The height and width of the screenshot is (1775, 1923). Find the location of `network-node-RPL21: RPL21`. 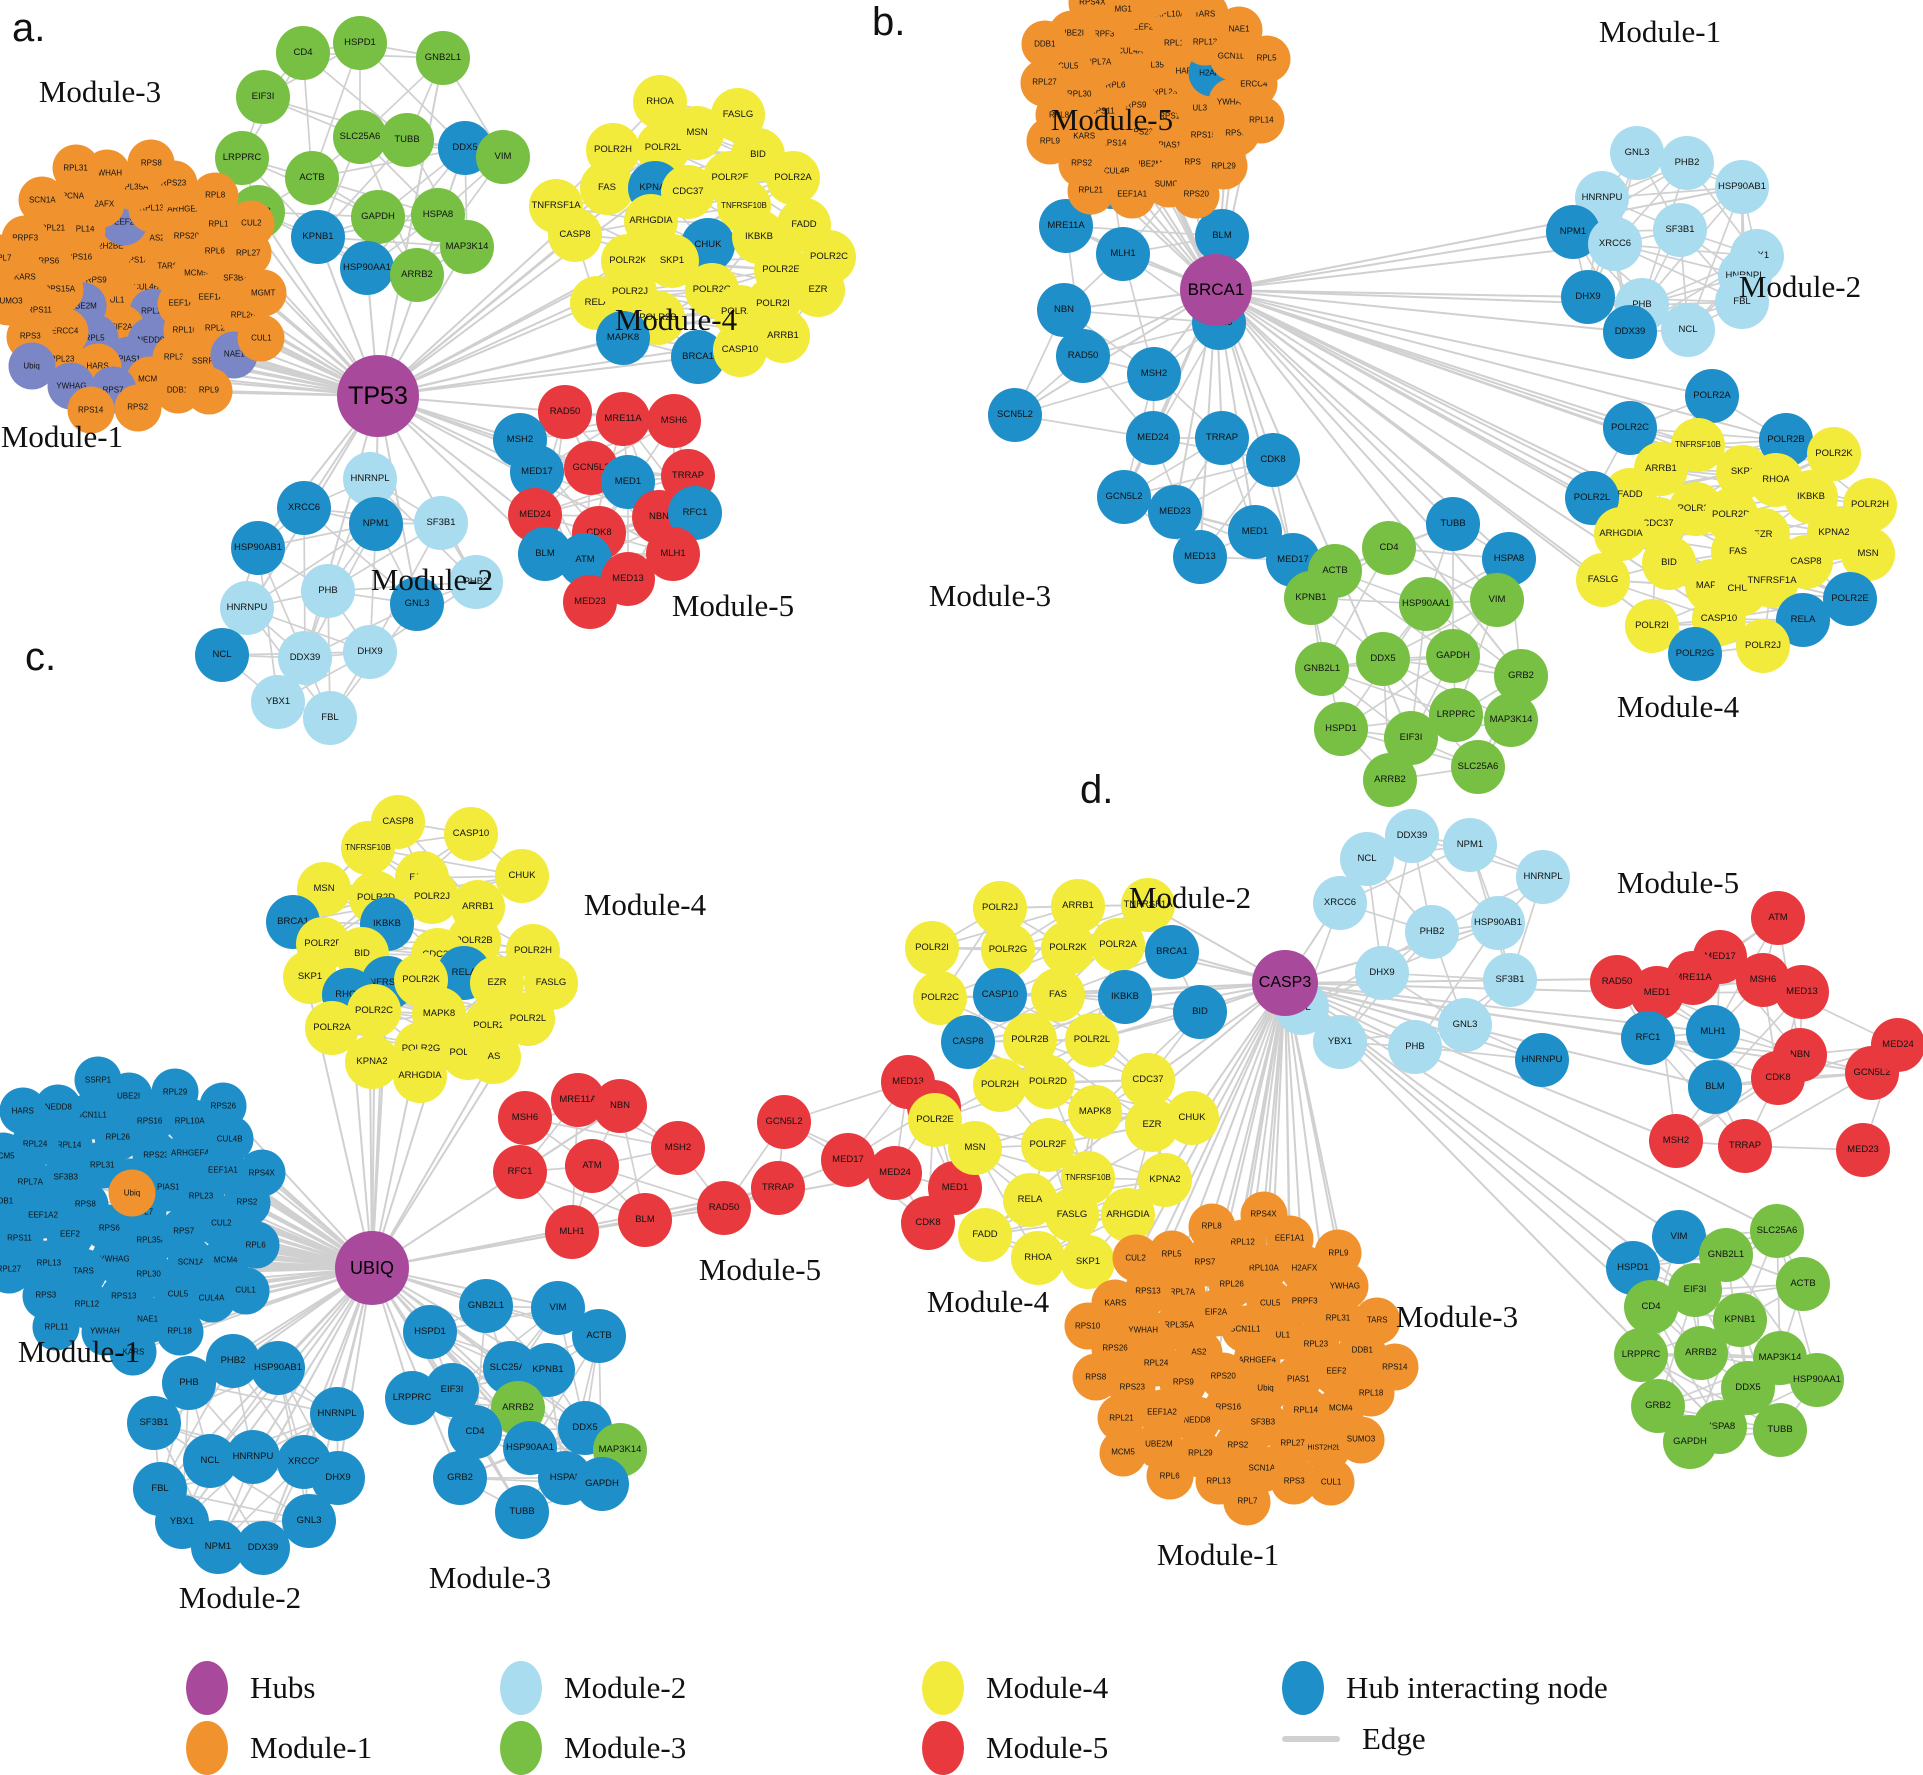

network-node-RPL21: RPL21 is located at coordinates (1091, 191).